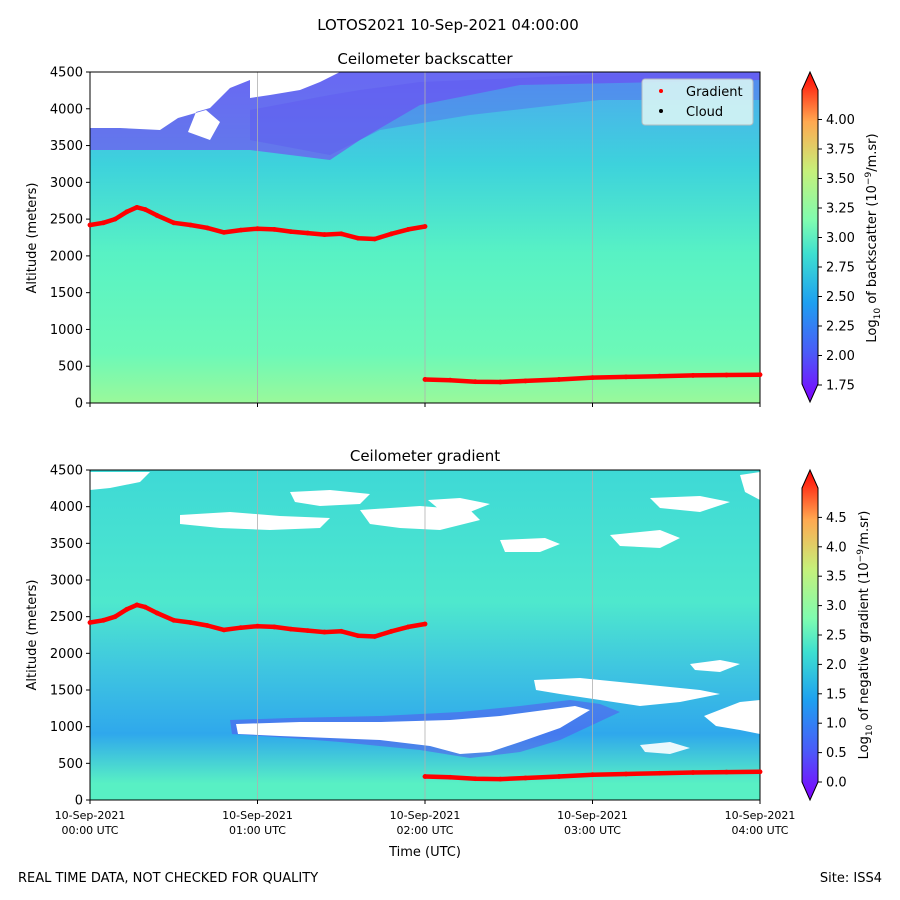 The width and height of the screenshot is (900, 900). I want to click on cbtick-label-8: 3.75, so click(840, 150).